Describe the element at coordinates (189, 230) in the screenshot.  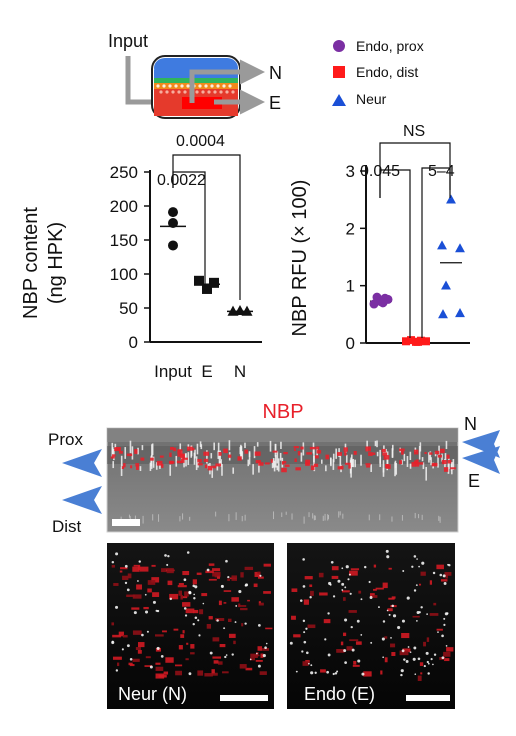
I see `bracket-input-e` at that location.